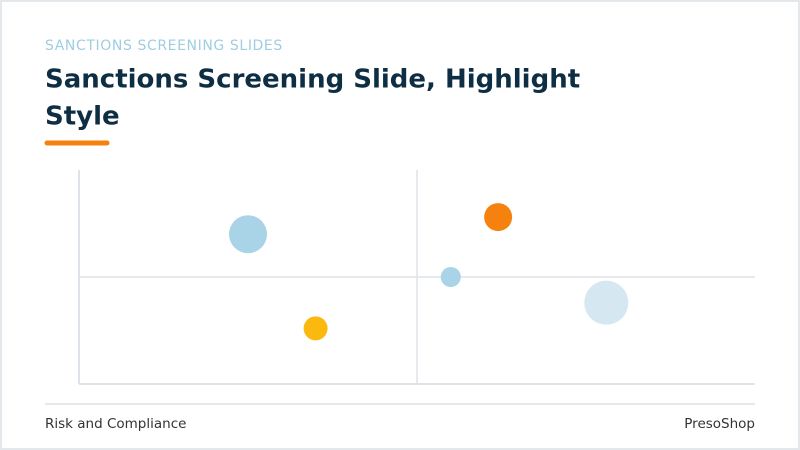 Image resolution: width=800 pixels, height=450 pixels. What do you see at coordinates (719, 424) in the screenshot?
I see `footer-right: PresoShop` at bounding box center [719, 424].